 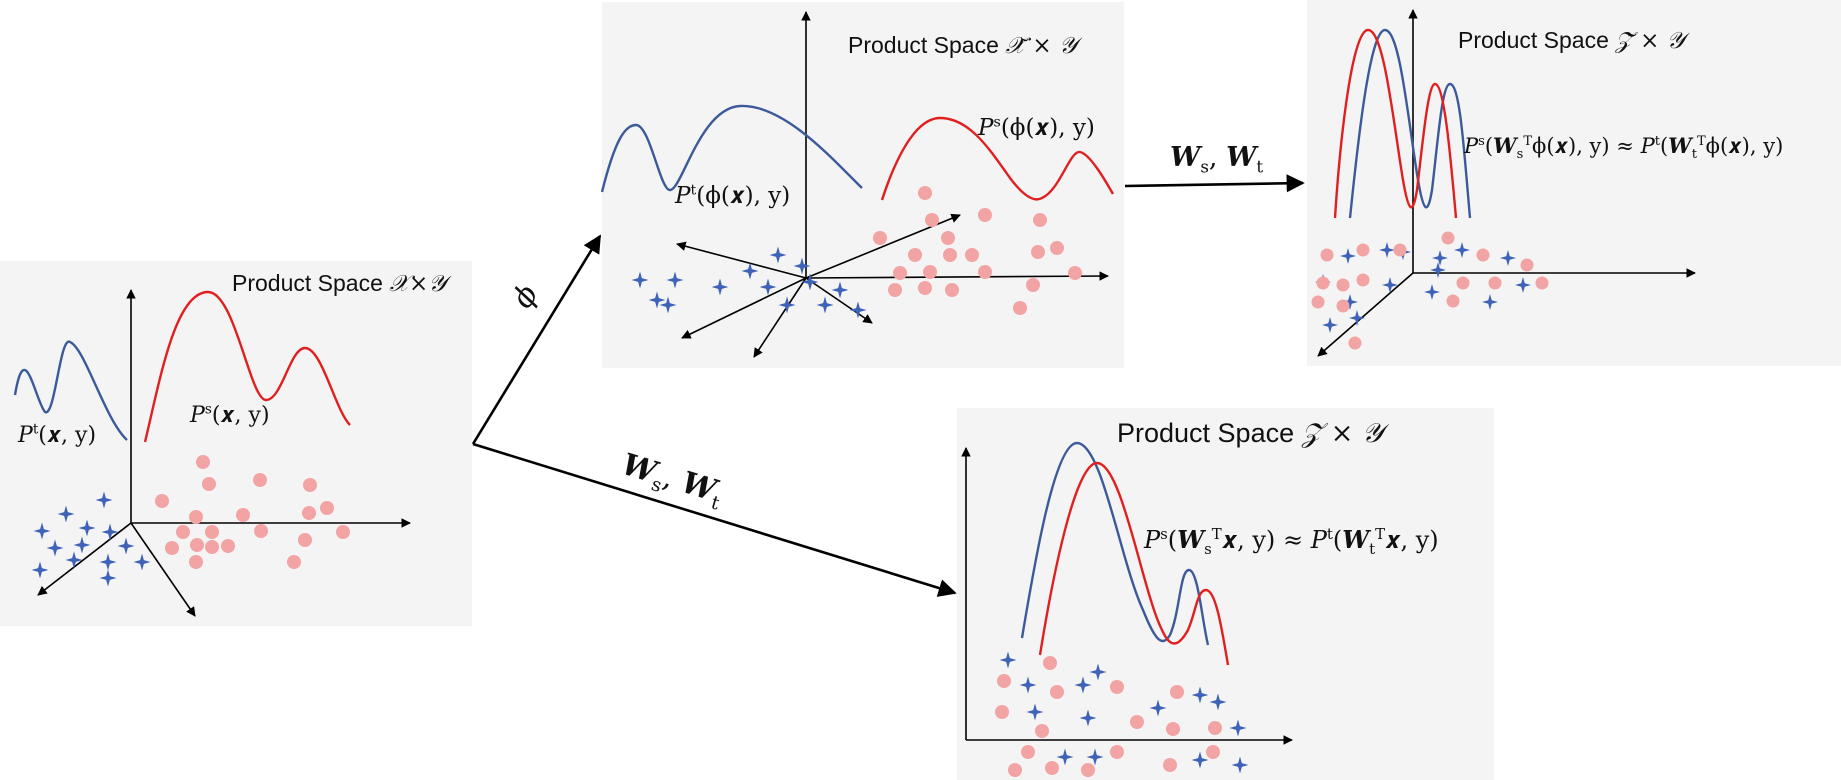 What do you see at coordinates (749, 282) in the screenshot?
I see `target-feature-samples` at bounding box center [749, 282].